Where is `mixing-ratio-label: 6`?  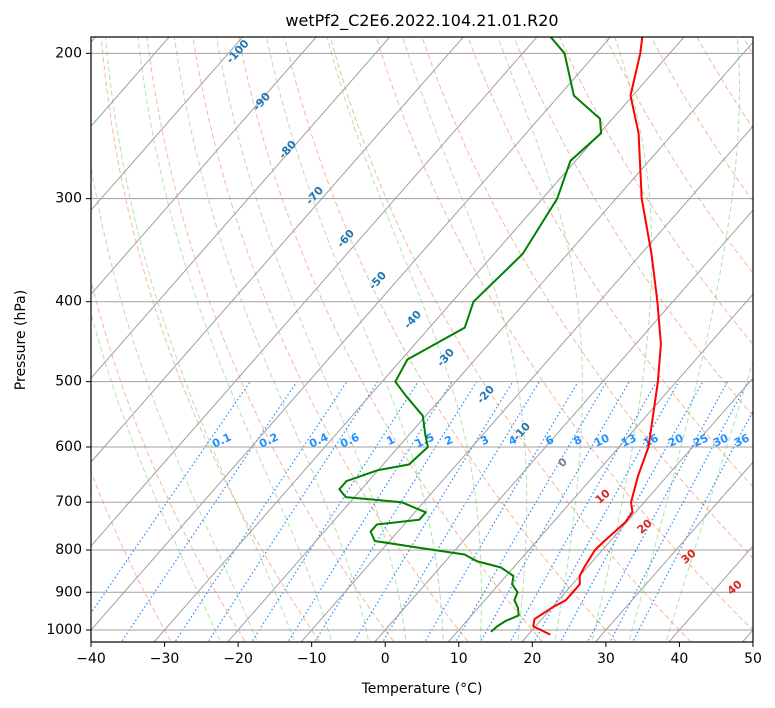 mixing-ratio-label: 6 is located at coordinates (550, 440).